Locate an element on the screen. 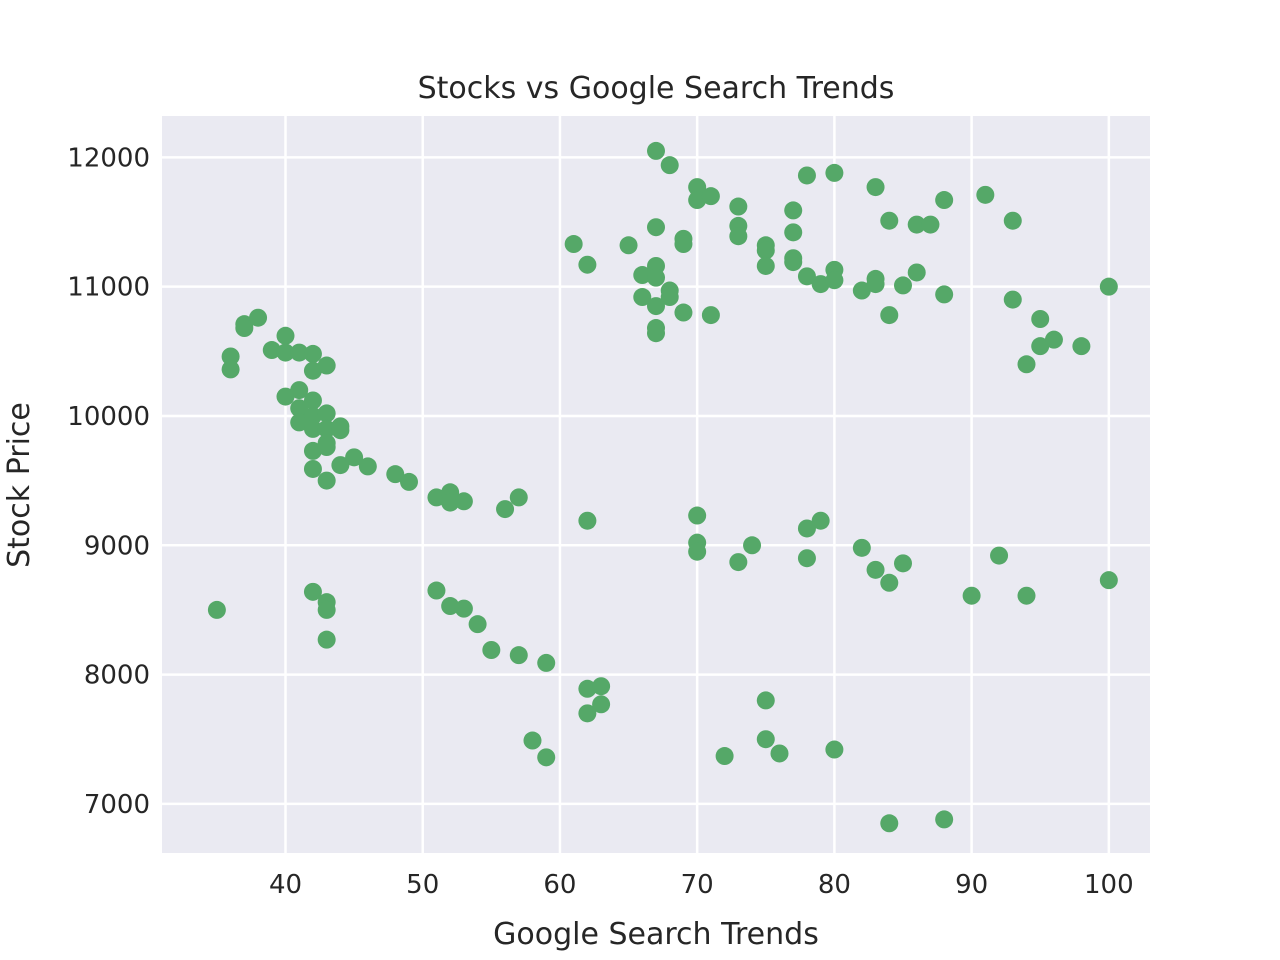  y-tick-label: 11000 is located at coordinates (108, 288).